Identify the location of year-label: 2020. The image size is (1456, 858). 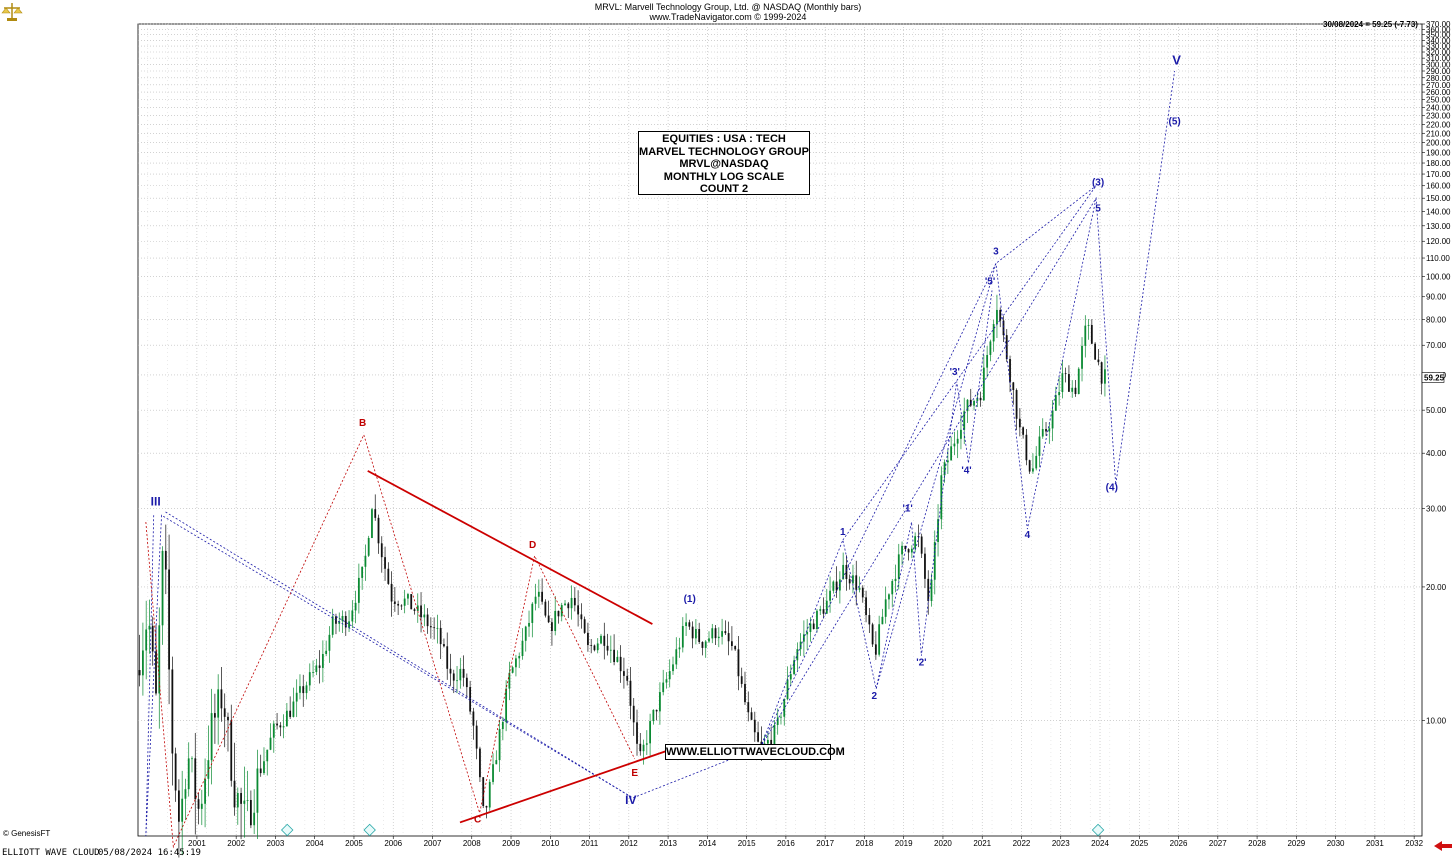
(943, 843).